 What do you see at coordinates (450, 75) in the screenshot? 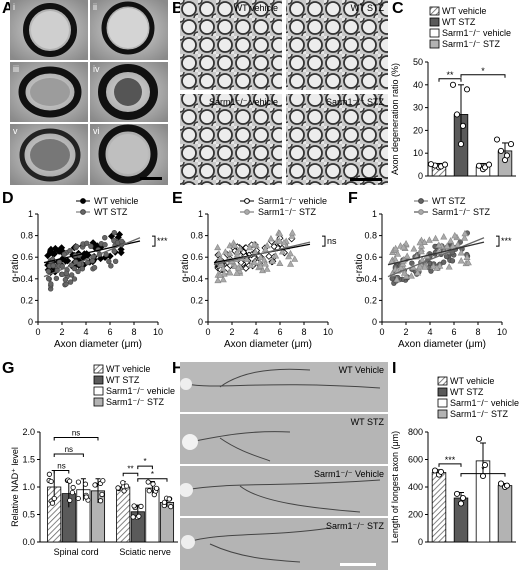
I see `significance-label-0: **` at bounding box center [450, 75].